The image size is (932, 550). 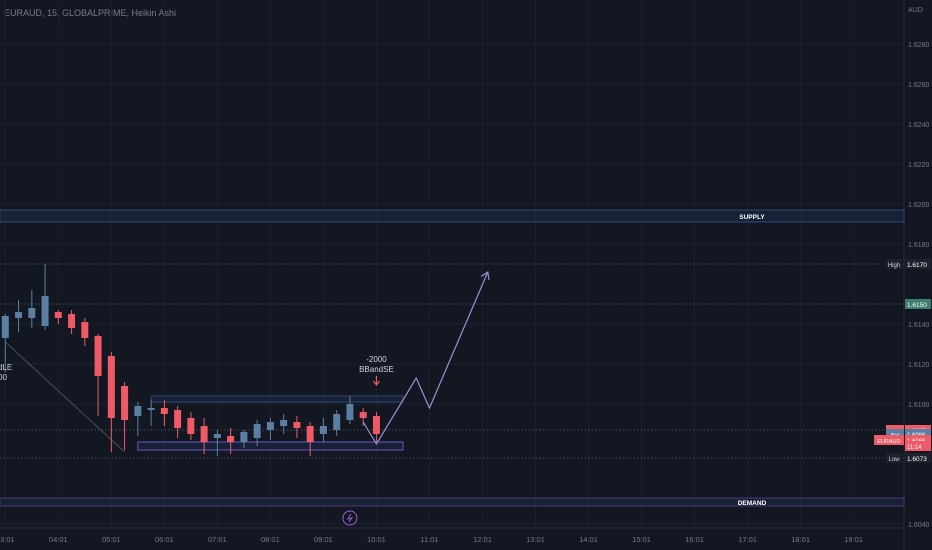 I want to click on x-tick-label: 18:01, so click(x=800, y=539).